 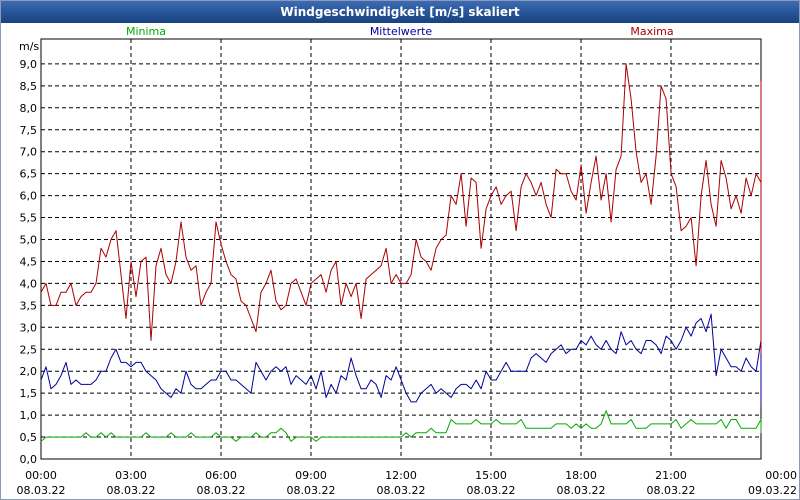 I want to click on y-tick-label: 7,0, so click(x=29, y=152).